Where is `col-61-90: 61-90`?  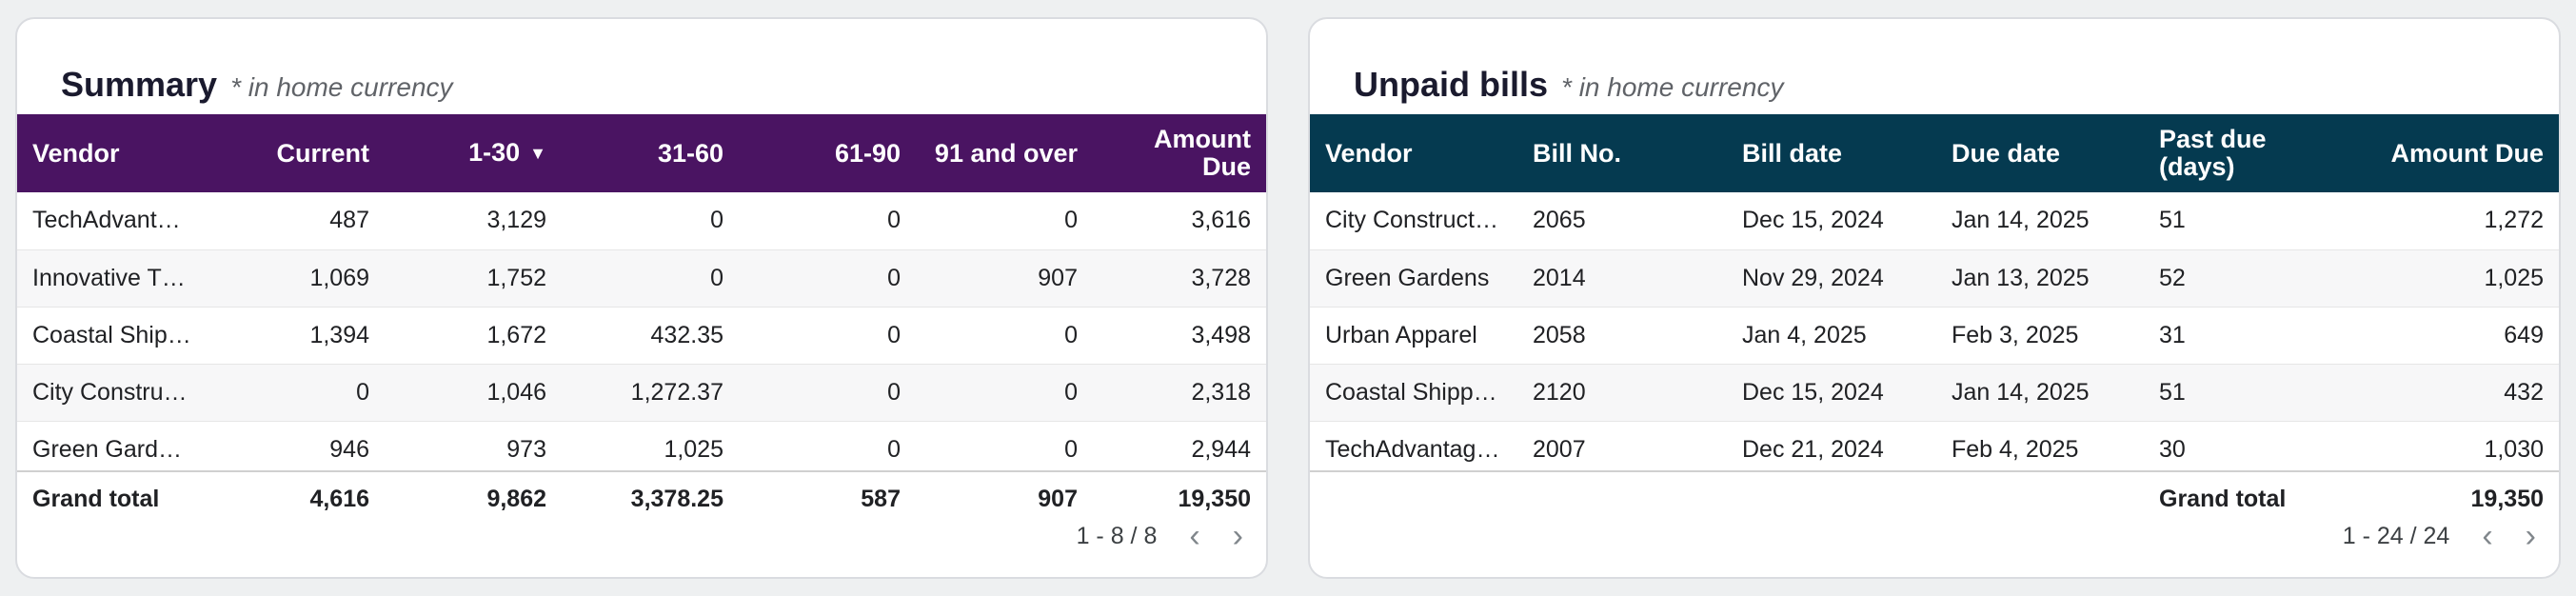 col-61-90: 61-90 is located at coordinates (867, 153).